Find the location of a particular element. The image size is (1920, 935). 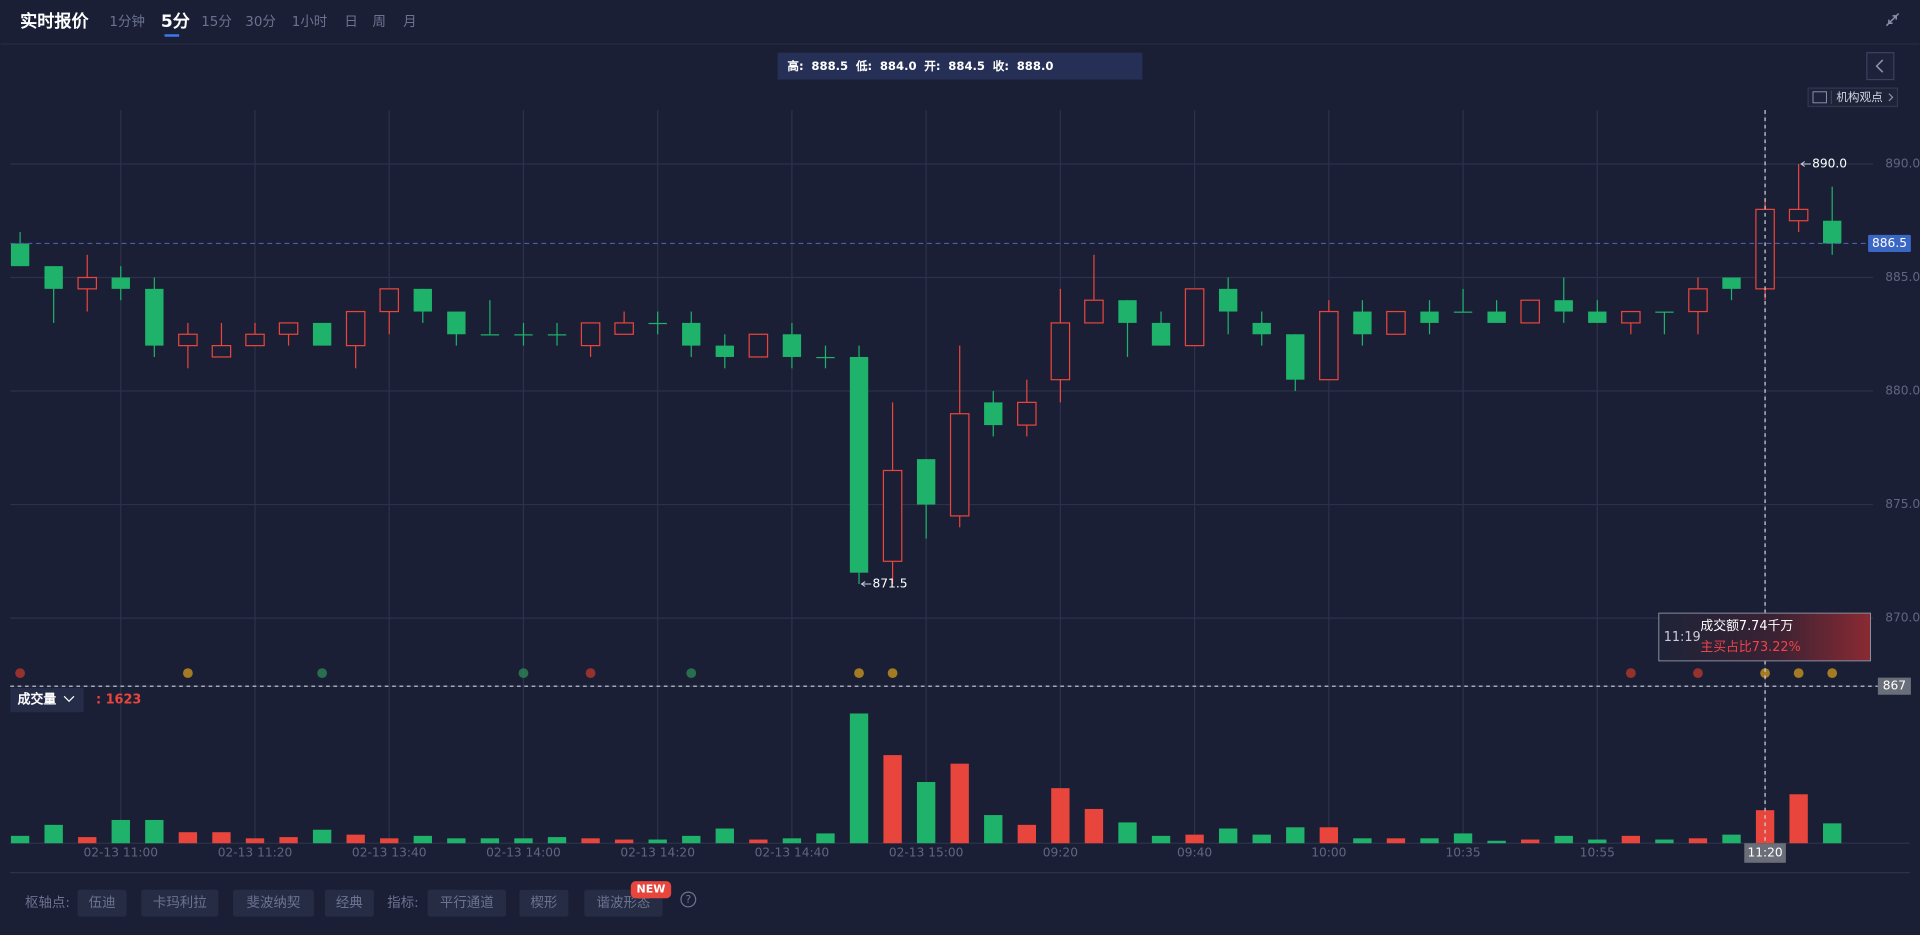

y-tick-label: 870.0 is located at coordinates (1902, 618).